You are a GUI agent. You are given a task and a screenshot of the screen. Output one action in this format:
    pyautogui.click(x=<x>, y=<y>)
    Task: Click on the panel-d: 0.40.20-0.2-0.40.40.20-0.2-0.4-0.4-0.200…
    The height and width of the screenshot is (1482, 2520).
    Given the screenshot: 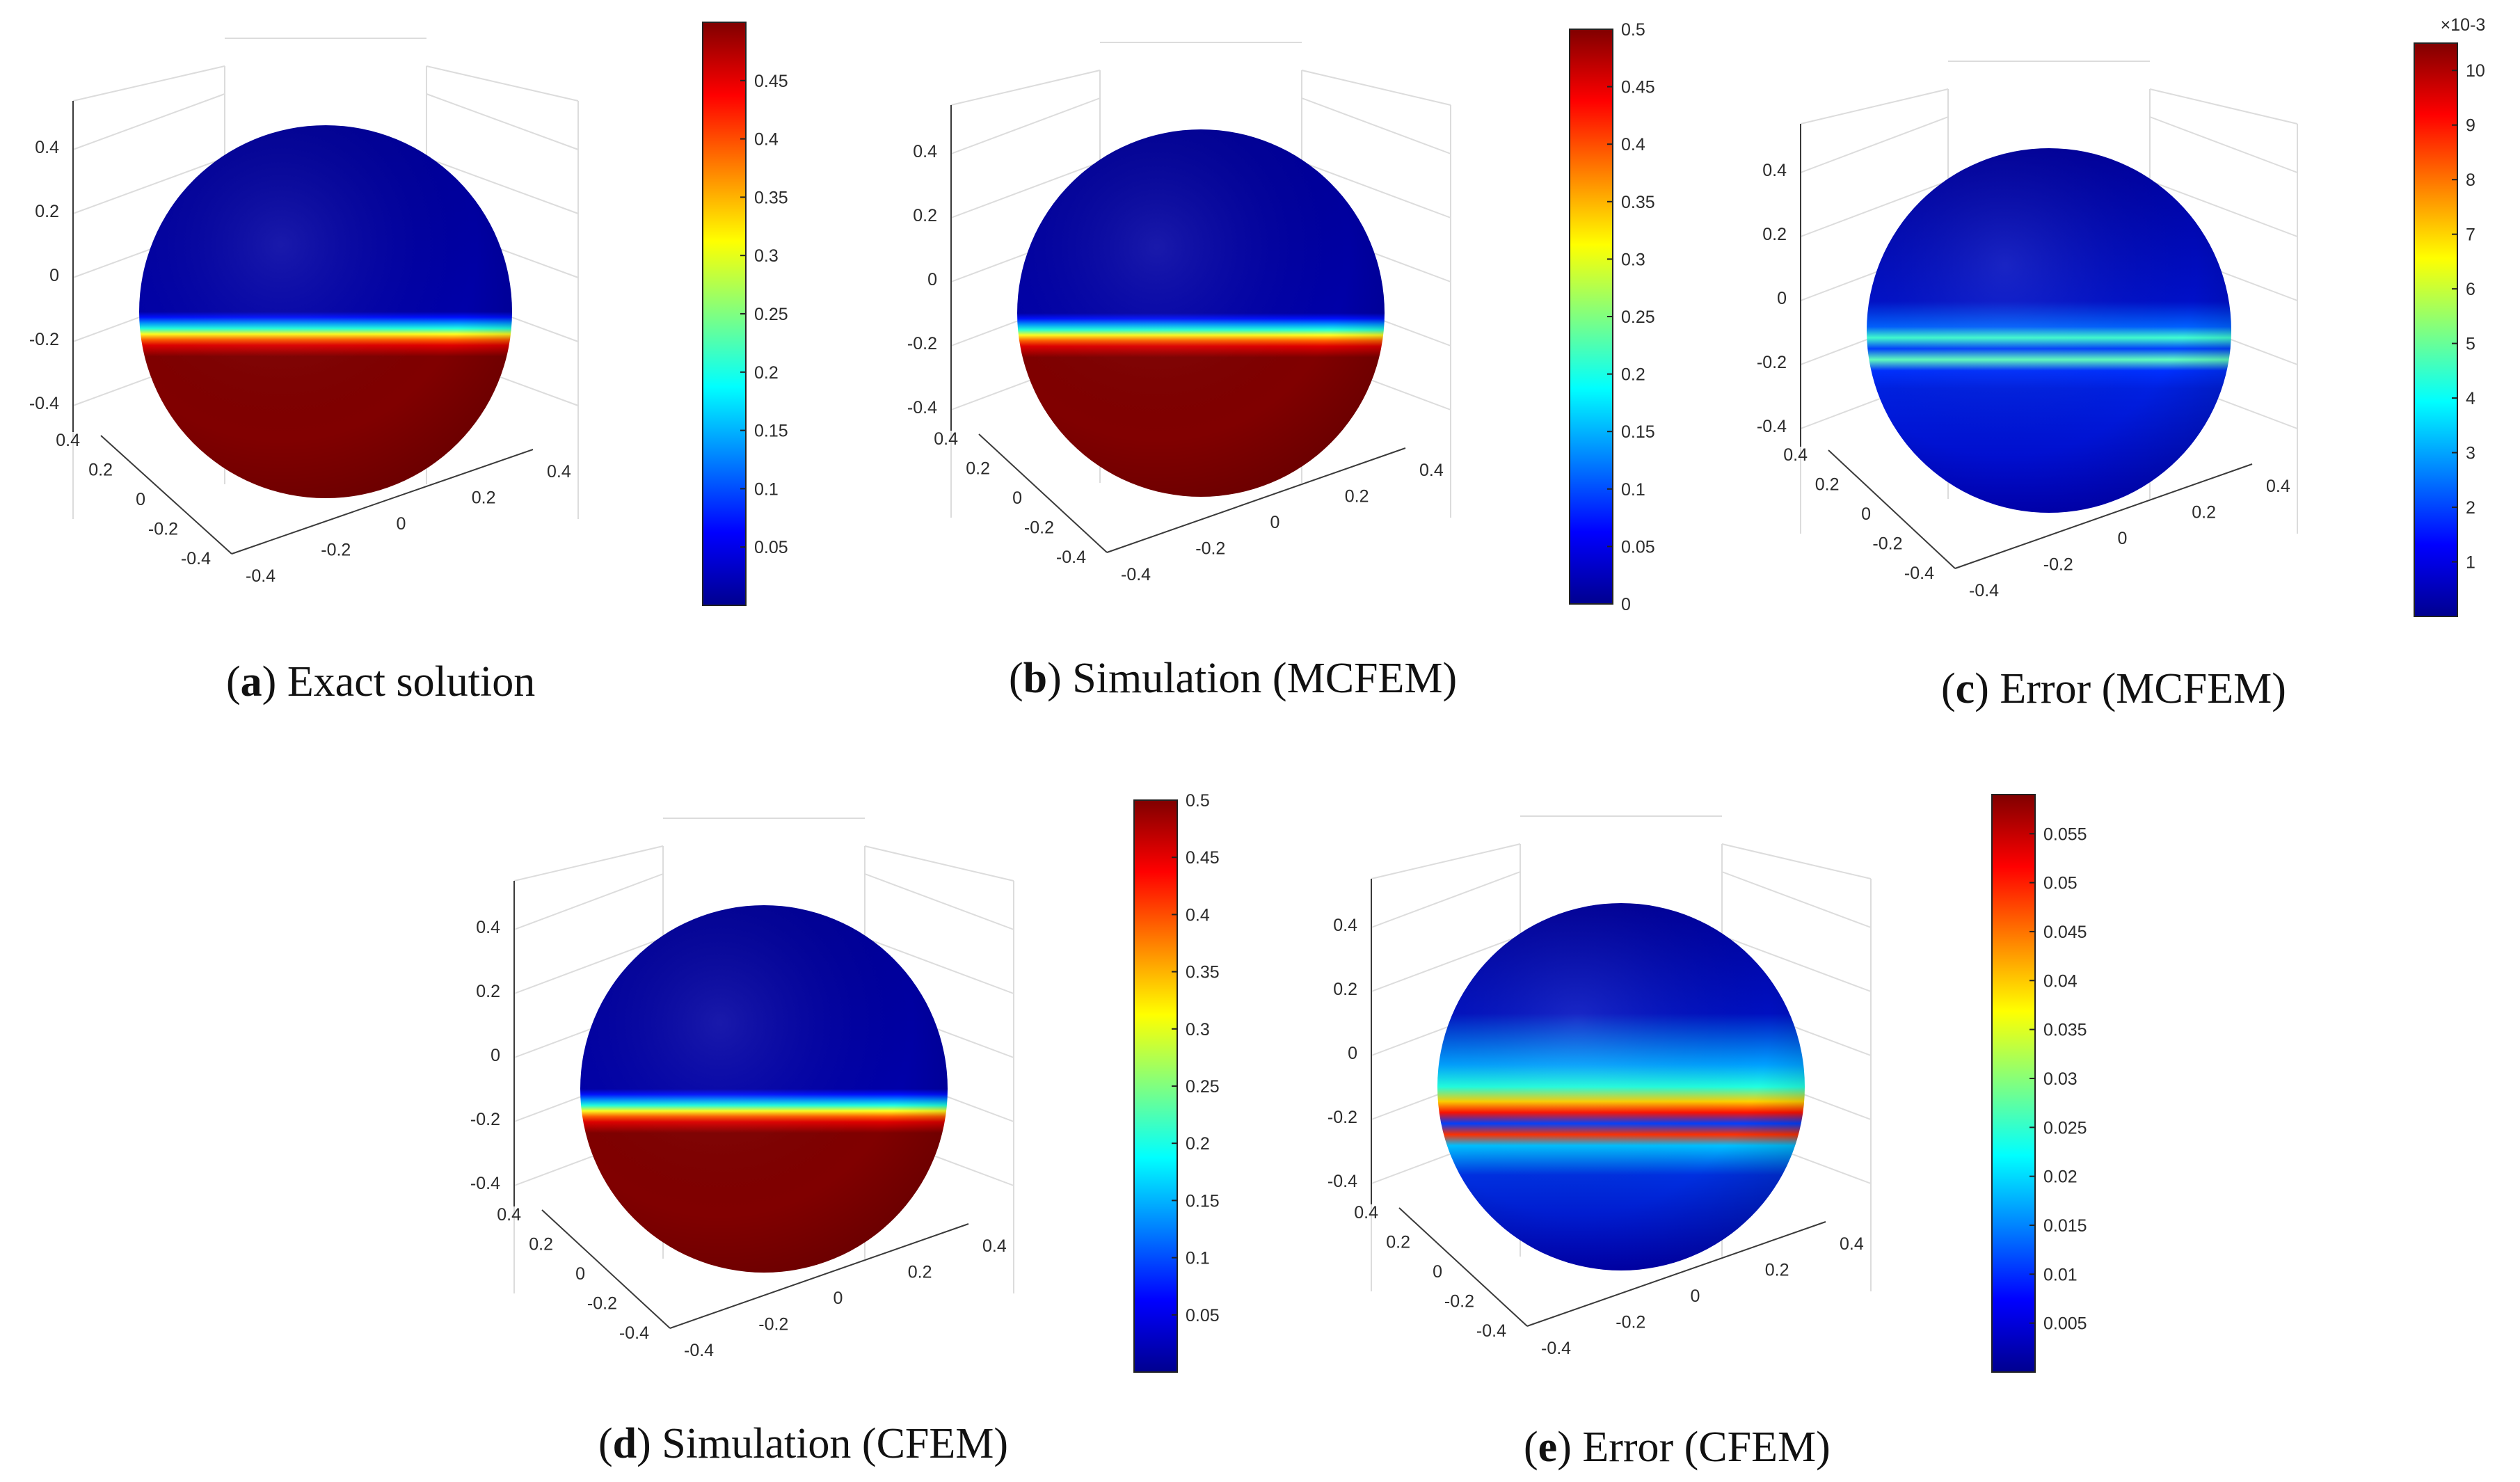 What is the action you would take?
    pyautogui.click(x=845, y=1129)
    